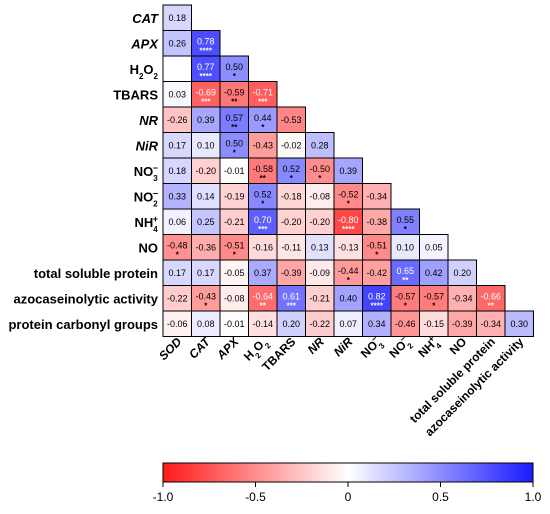 The image size is (550, 514). I want to click on heatmap-cell: -0.50*, so click(320, 170).